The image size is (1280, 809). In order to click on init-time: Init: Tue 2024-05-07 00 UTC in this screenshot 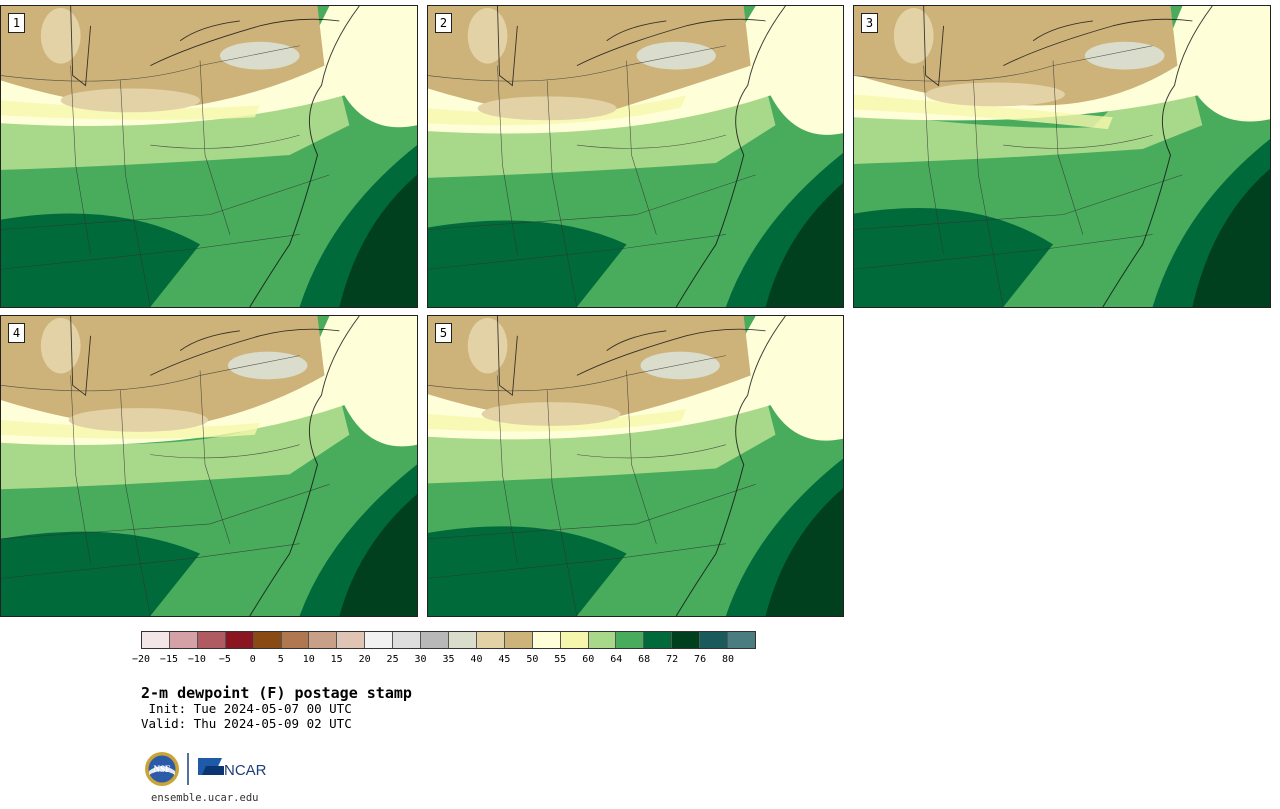, I will do `click(246, 708)`.